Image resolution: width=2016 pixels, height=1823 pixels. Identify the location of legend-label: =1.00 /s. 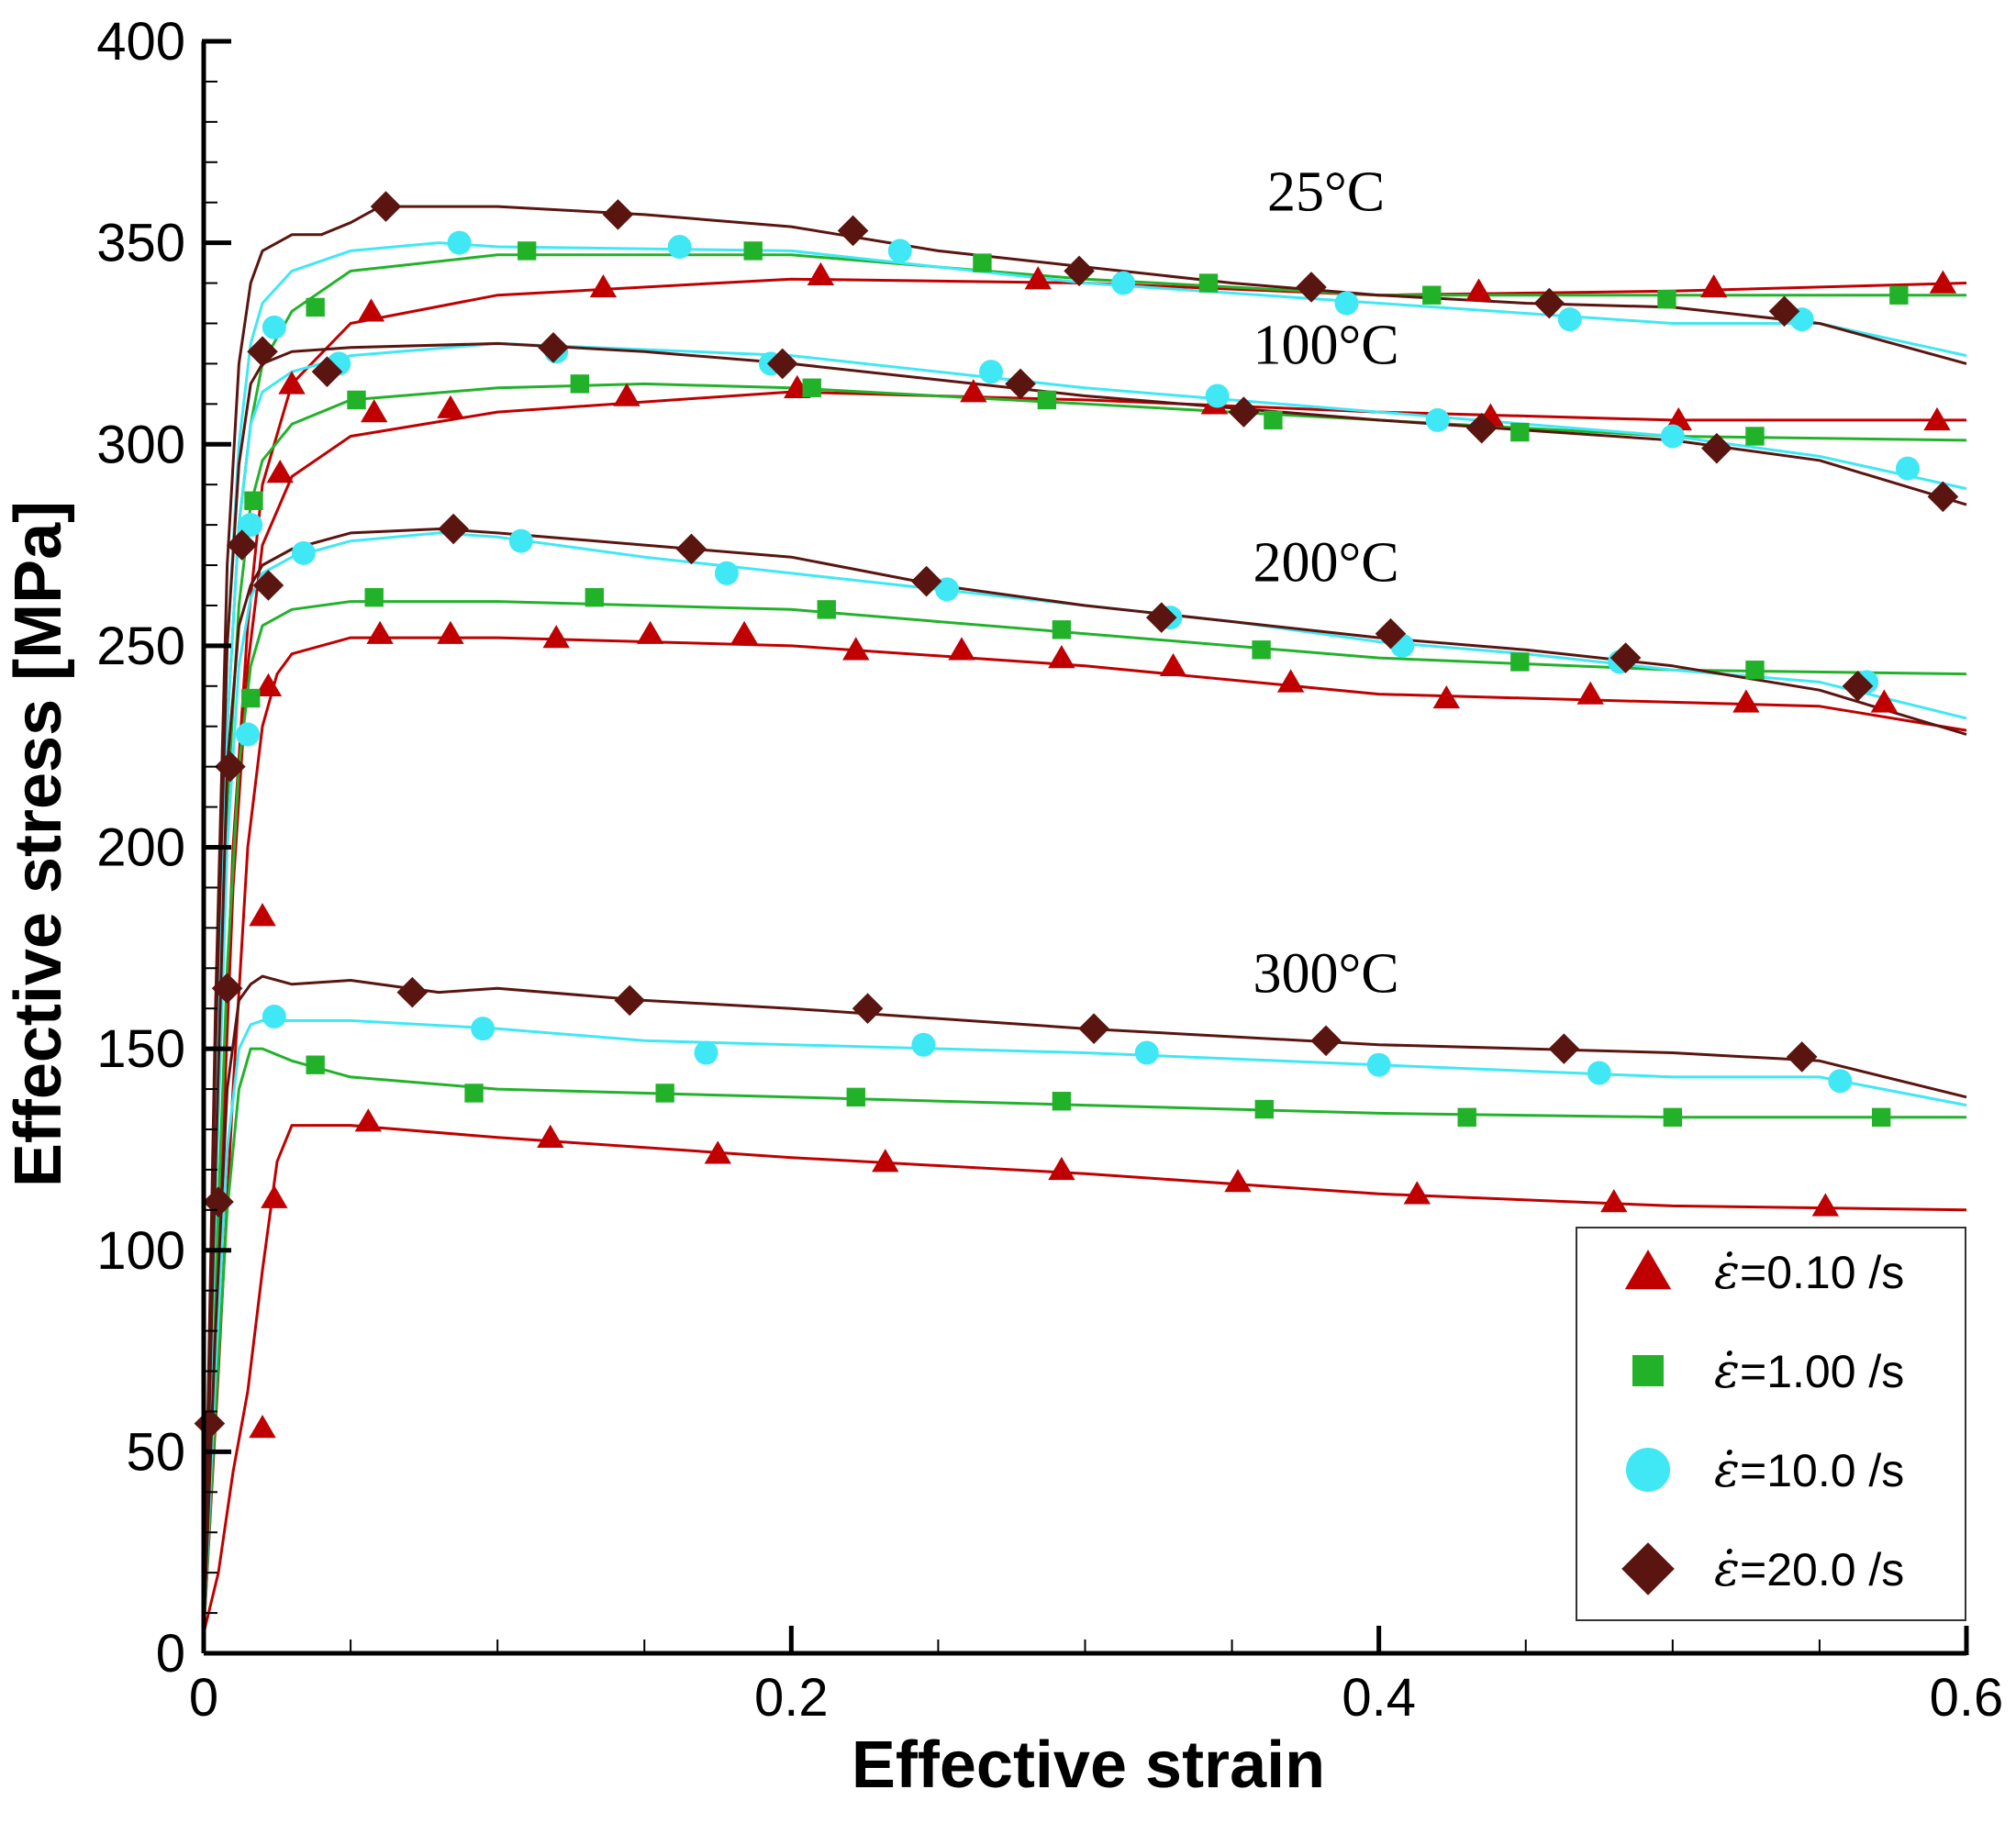
(1822, 1372).